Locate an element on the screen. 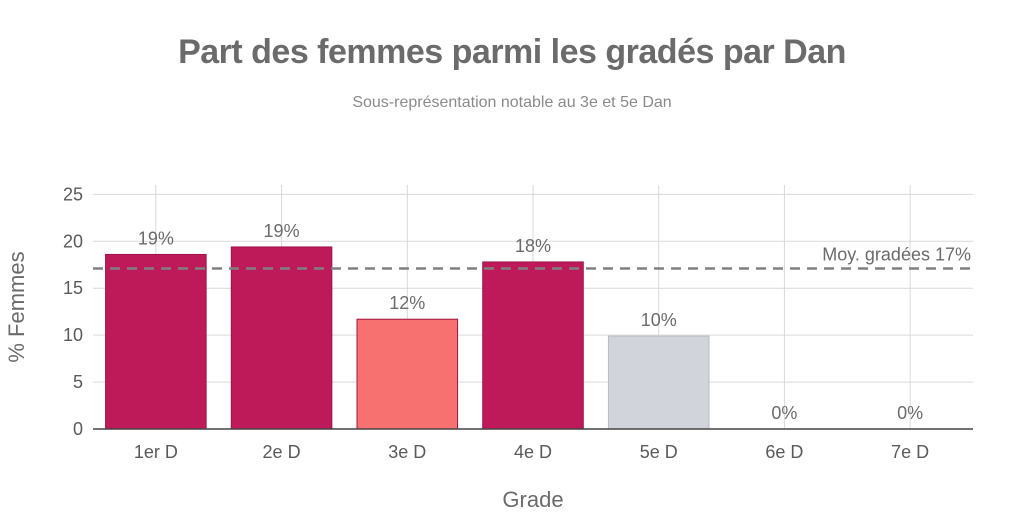  y-tick-label: 25 is located at coordinates (73, 194).